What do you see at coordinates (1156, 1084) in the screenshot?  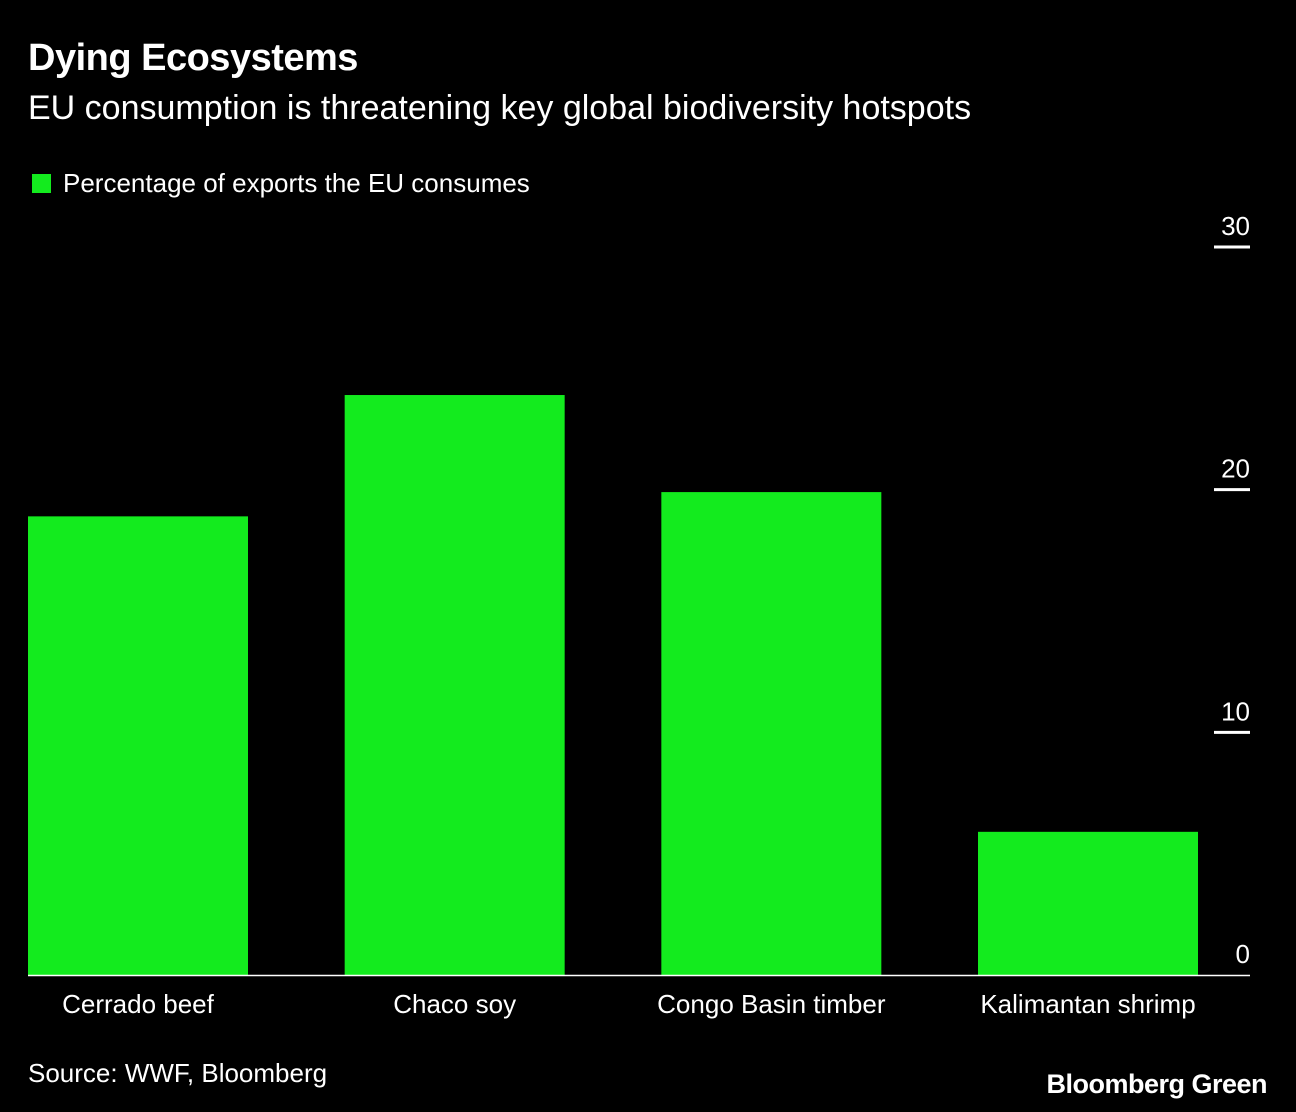 I see `brand-logo: Bloomberg Green` at bounding box center [1156, 1084].